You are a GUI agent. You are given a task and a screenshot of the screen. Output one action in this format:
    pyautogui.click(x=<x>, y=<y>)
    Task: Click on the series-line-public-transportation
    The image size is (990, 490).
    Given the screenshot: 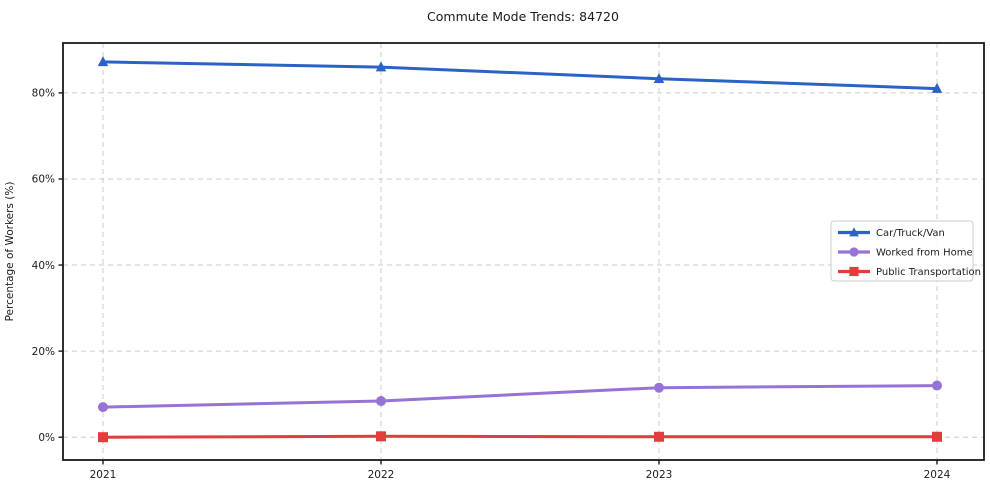 What is the action you would take?
    pyautogui.click(x=520, y=436)
    